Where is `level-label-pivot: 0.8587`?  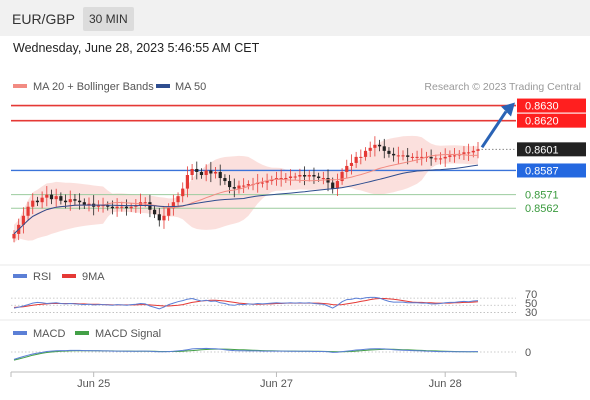
level-label-pivot: 0.8587 is located at coordinates (542, 171).